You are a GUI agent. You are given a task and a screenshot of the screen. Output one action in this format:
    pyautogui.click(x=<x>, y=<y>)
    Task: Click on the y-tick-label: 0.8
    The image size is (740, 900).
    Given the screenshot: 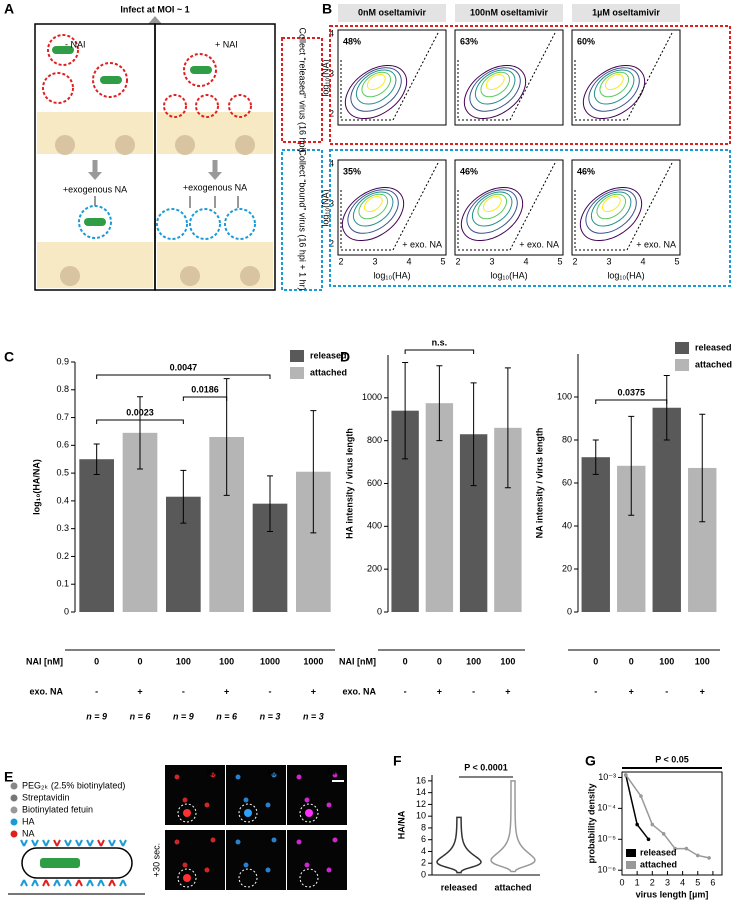 What is the action you would take?
    pyautogui.click(x=62, y=389)
    